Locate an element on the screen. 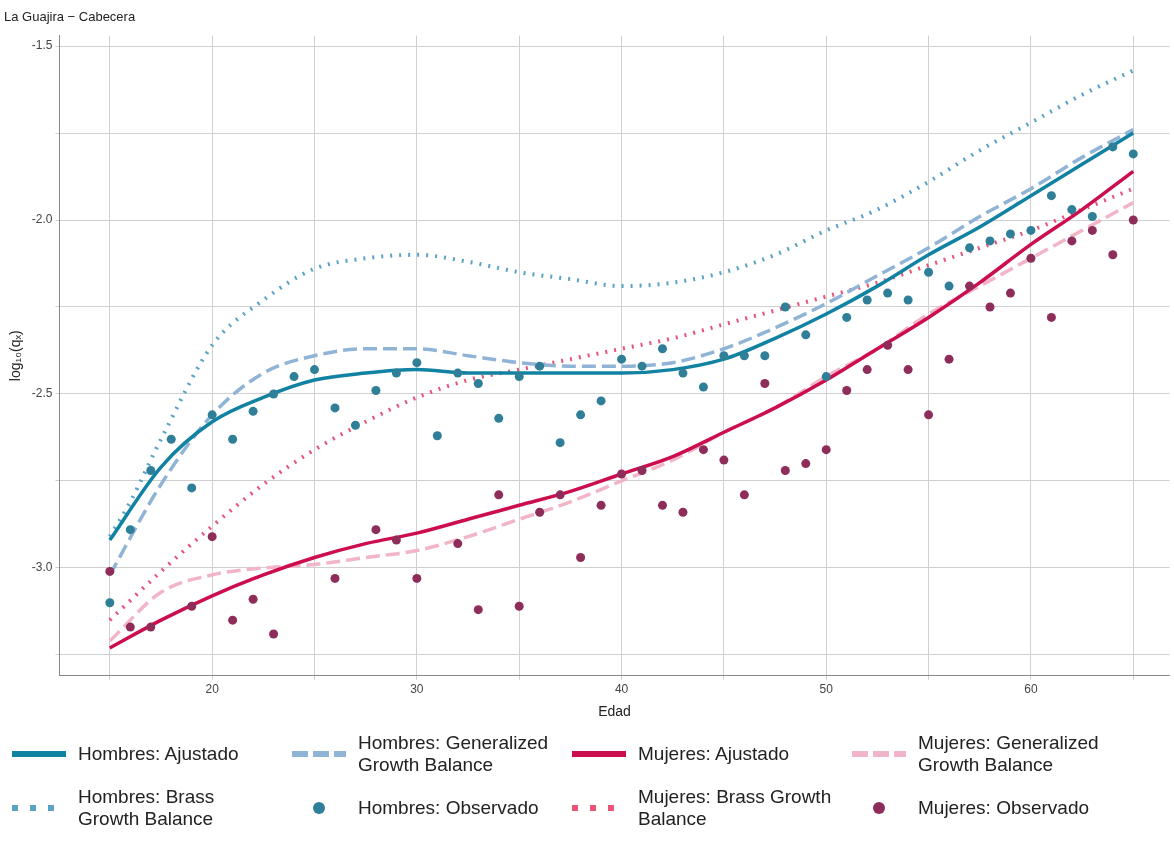 The image size is (1174, 842). y-axis-title: log₁₀(qₓ) is located at coordinates (15, 356).